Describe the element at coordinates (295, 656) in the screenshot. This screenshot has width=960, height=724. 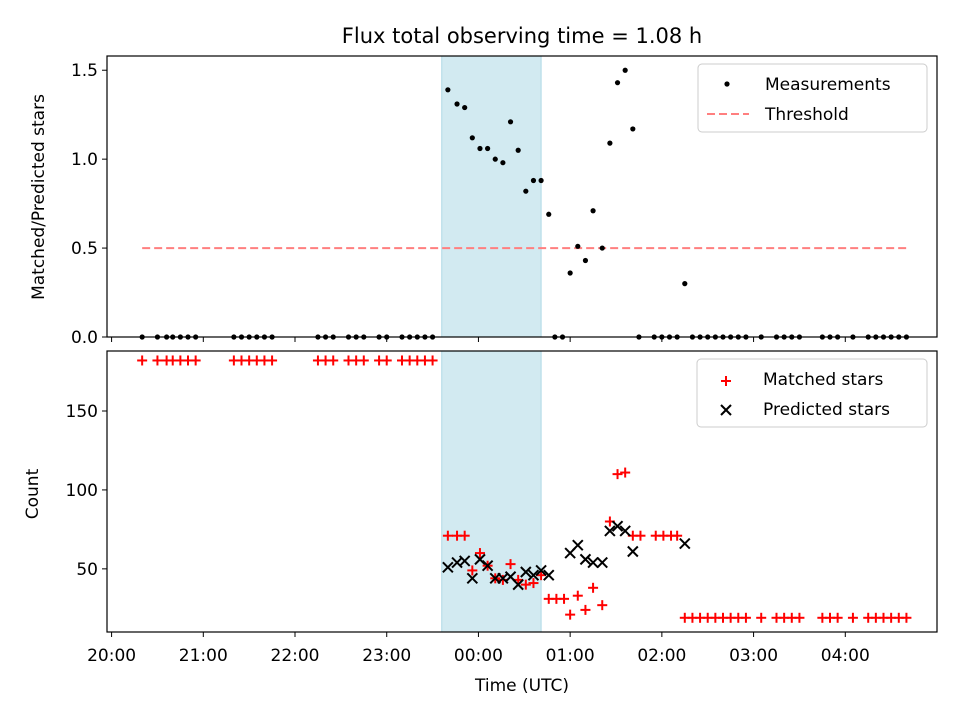
I see `xtick-label: 22:00` at that location.